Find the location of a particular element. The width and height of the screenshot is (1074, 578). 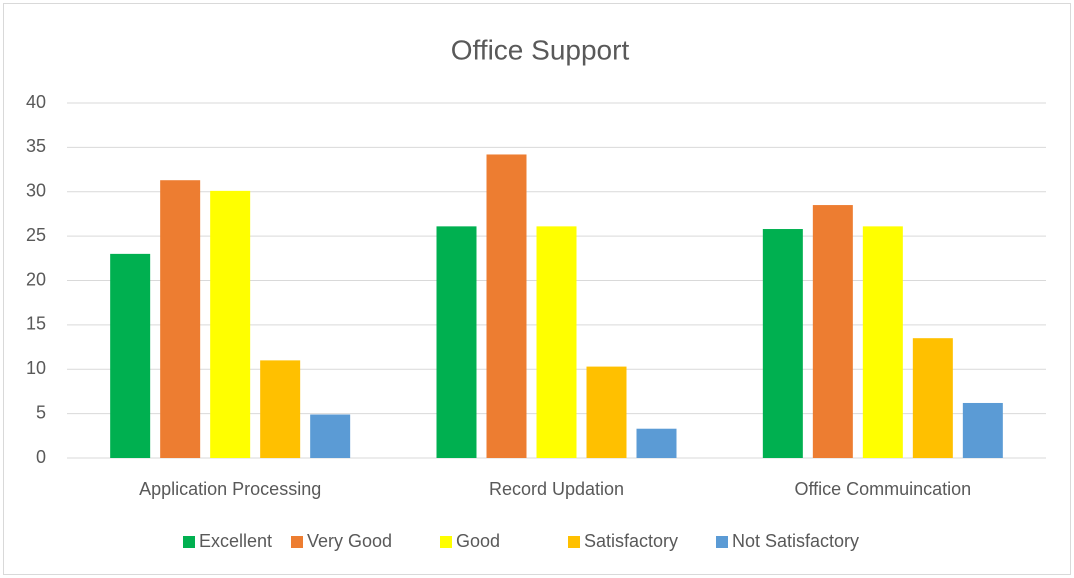

y-tick-label: 30 is located at coordinates (36, 191).